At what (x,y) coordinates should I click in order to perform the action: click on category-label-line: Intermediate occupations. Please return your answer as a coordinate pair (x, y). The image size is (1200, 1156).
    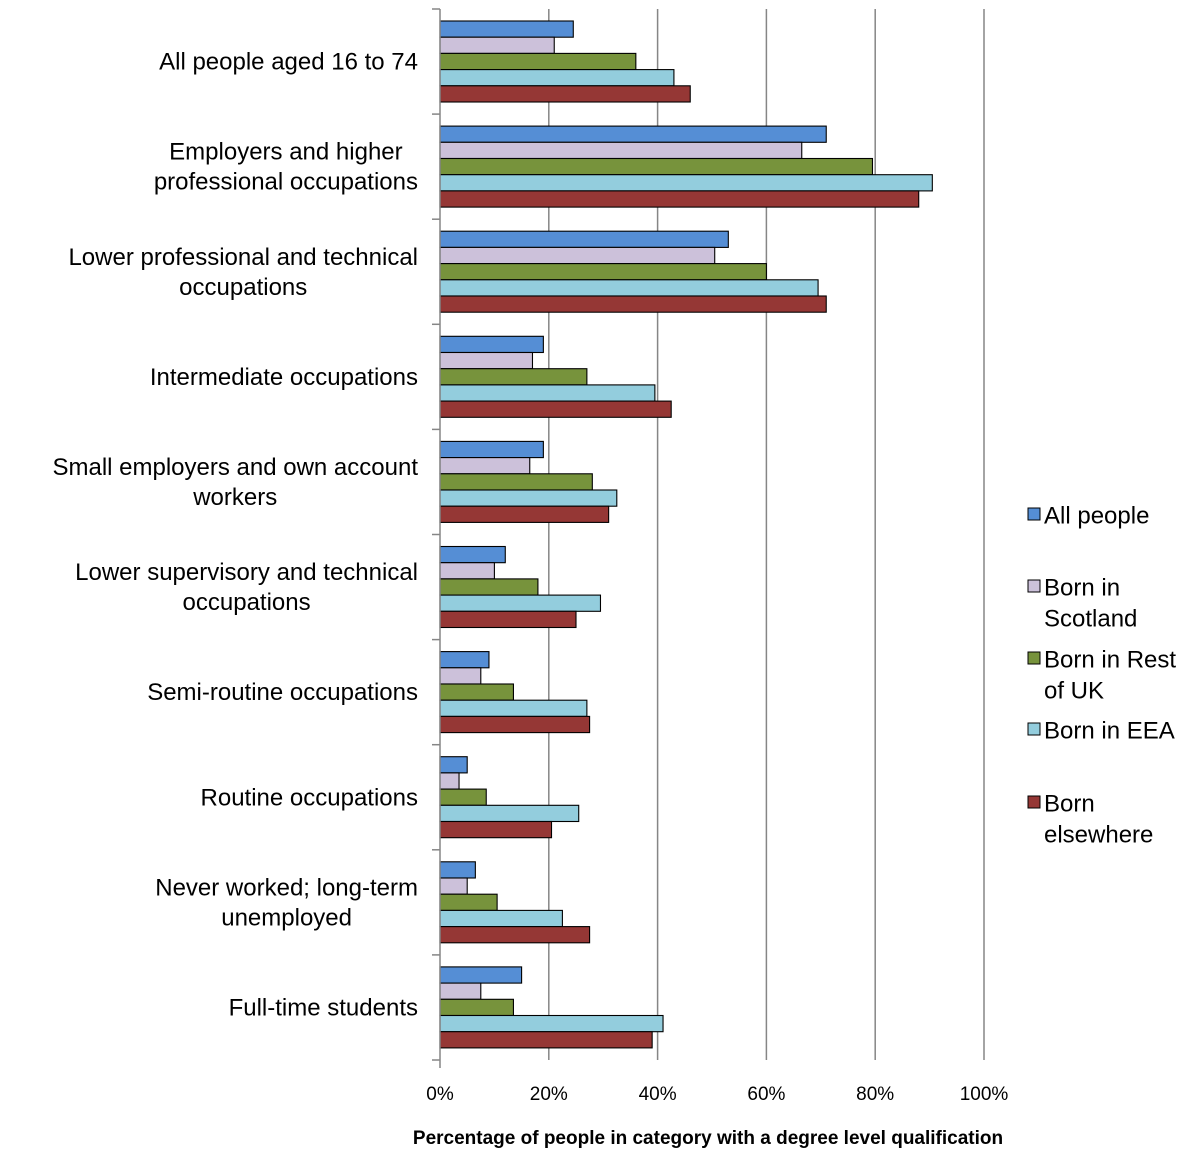
    Looking at the image, I should click on (284, 377).